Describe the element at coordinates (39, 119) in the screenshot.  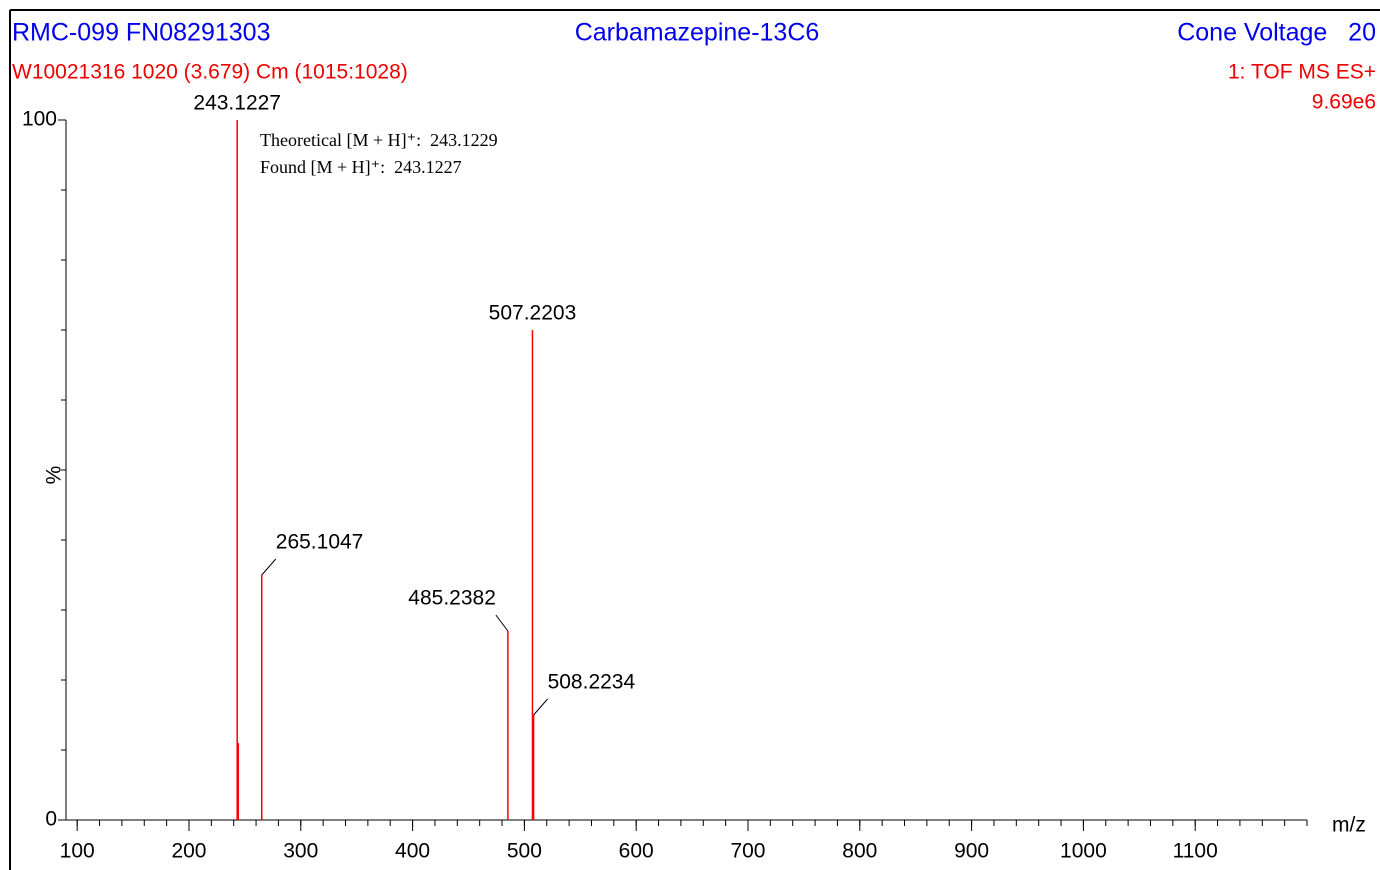
I see `y-tick-label: 100` at that location.